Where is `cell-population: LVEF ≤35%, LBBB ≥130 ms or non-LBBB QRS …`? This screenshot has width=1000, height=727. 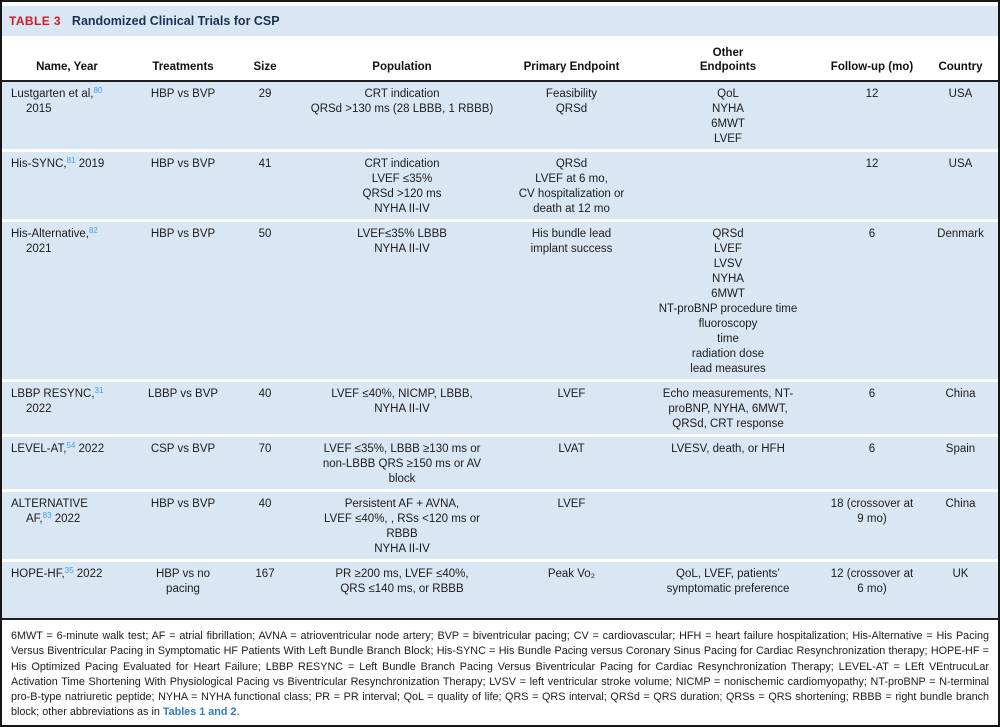
cell-population: LVEF ≤35%, LBBB ≥130 ms or non-LBBB QRS … is located at coordinates (402, 464).